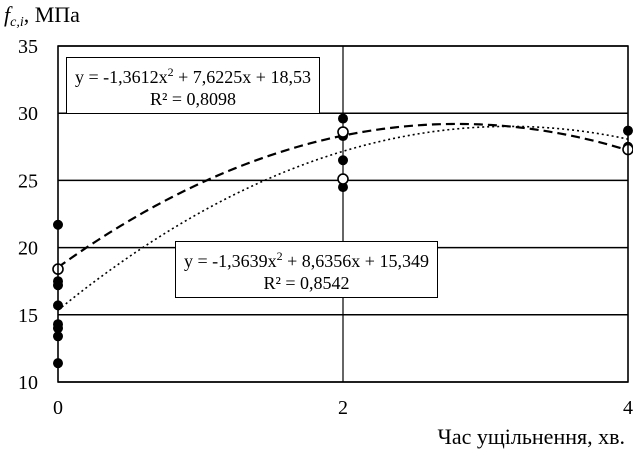 The width and height of the screenshot is (633, 455). I want to click on trendline-equation-2: y = -1,3639x2 + 8,6356x + 15,349, so click(306, 260).